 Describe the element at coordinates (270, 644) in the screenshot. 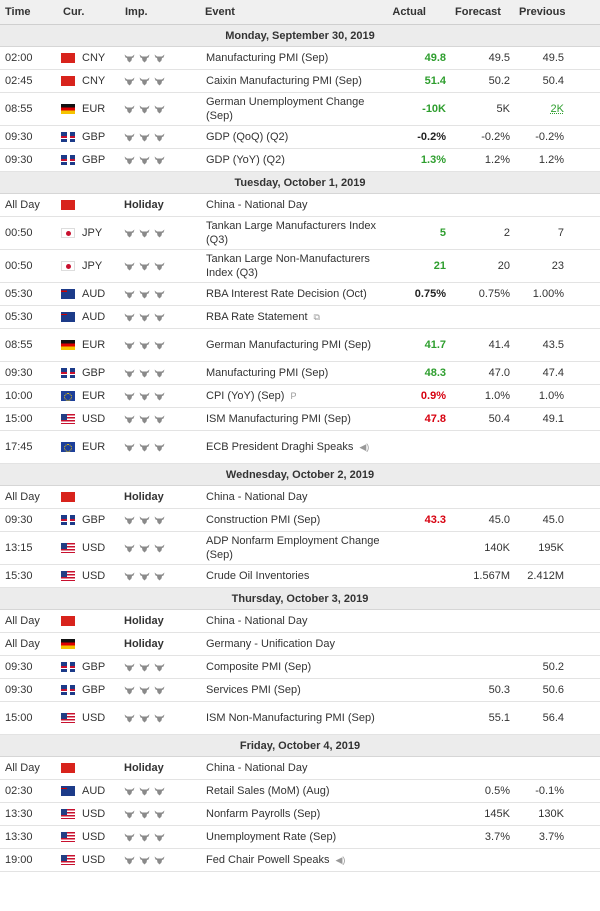

I see `event-name: Germany - Unification Day` at that location.